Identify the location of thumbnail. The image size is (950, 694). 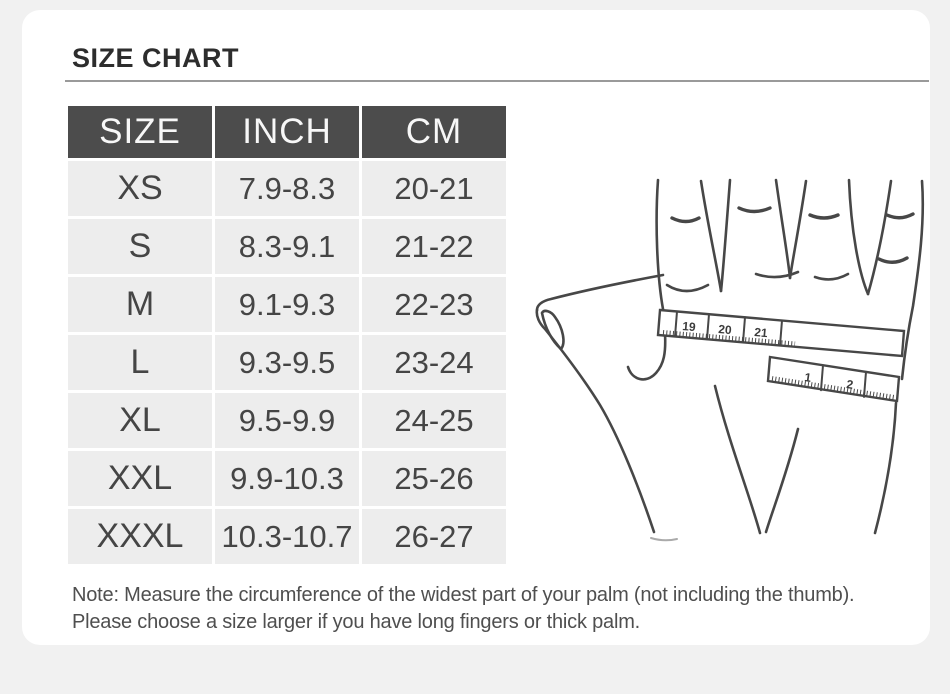
(552, 330).